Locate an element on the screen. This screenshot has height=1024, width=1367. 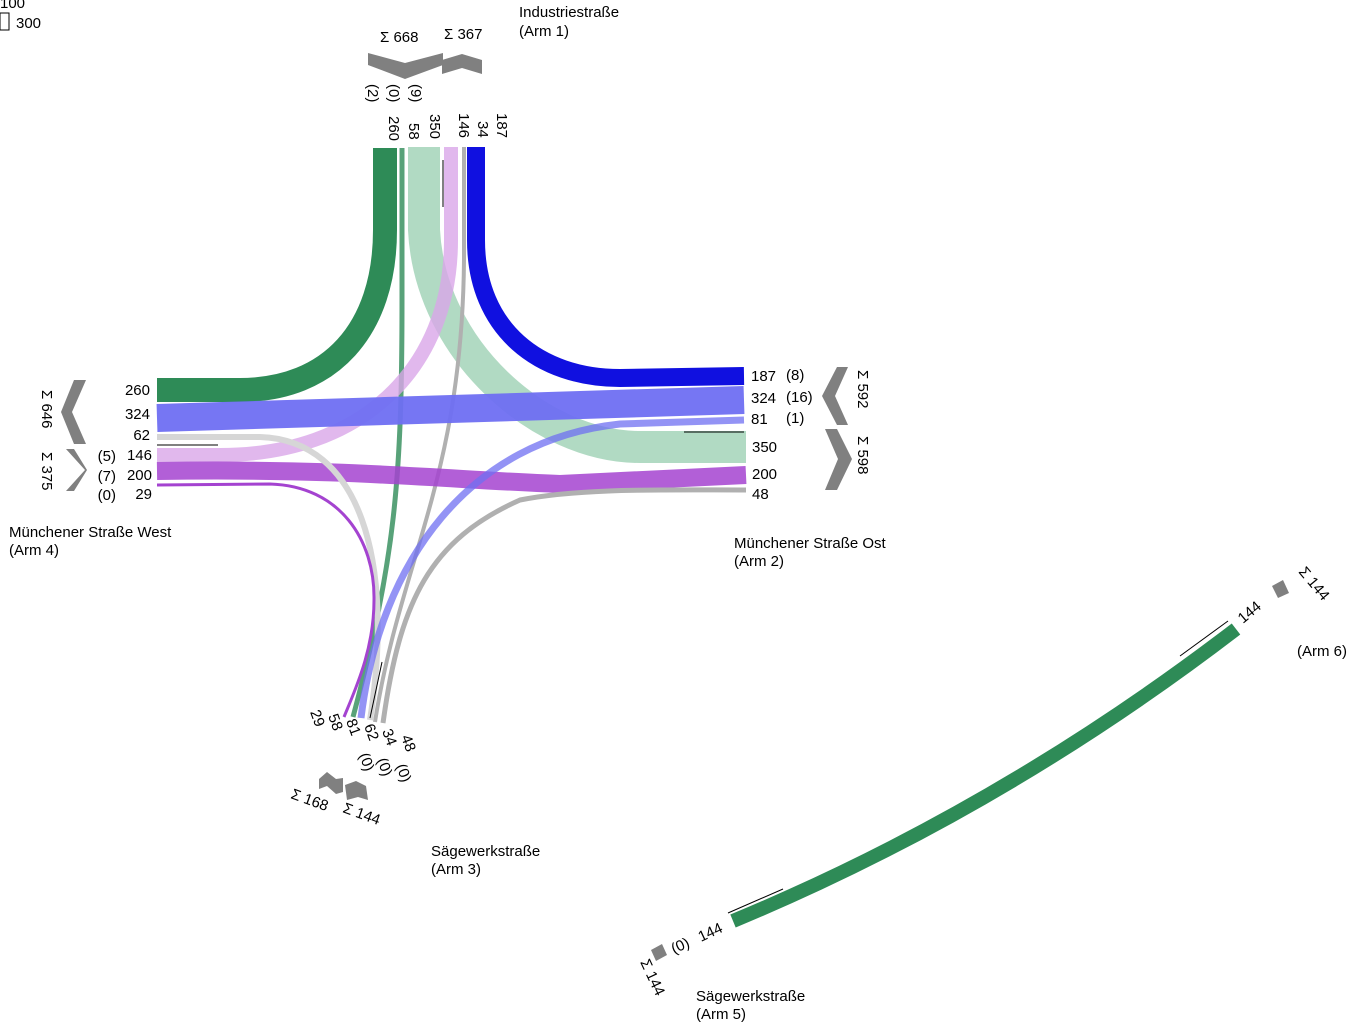
flow-arm1-to-arm2 is located at coordinates (606, 267).